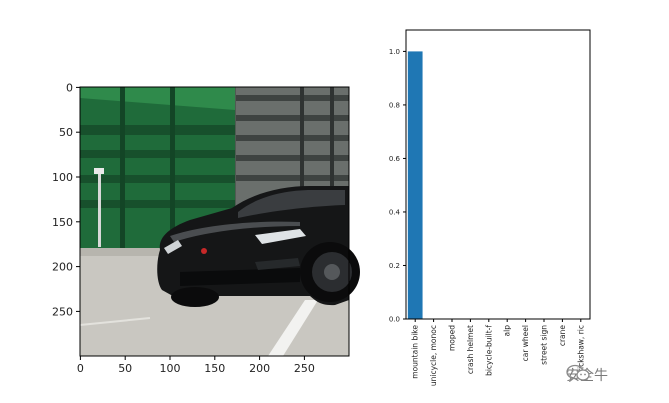 Image resolution: width=669 pixels, height=403 pixels. What do you see at coordinates (62, 311) in the screenshot?
I see `image-y-tick-label: 250` at bounding box center [62, 311].